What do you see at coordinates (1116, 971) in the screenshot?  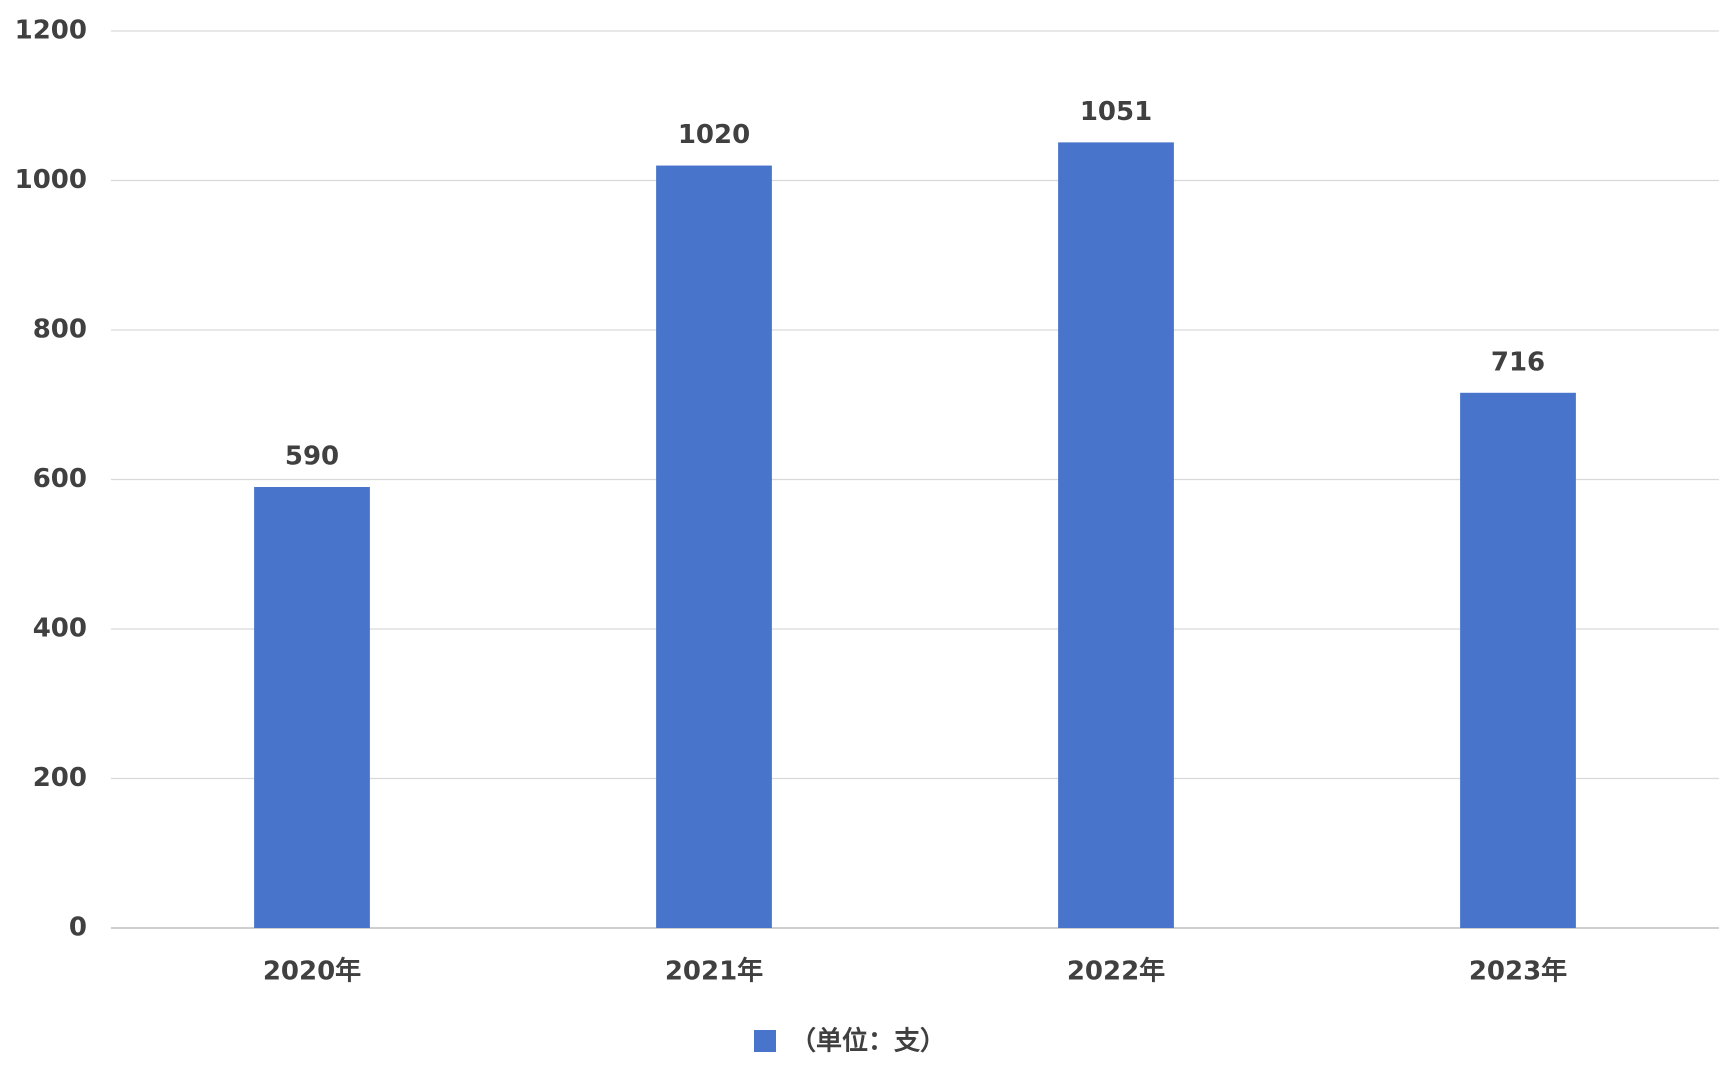 I see `x-tick-label: 2022年` at bounding box center [1116, 971].